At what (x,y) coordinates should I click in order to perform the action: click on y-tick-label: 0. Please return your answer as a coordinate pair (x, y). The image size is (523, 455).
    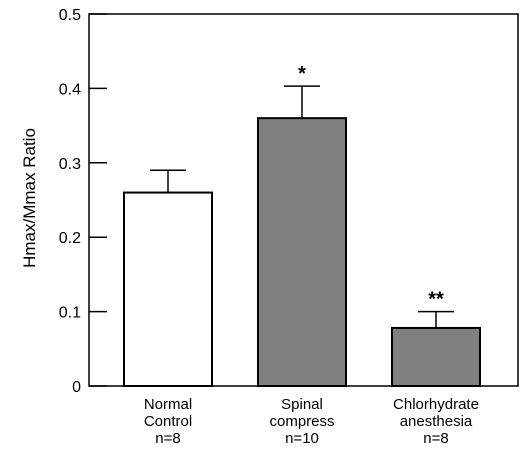
    Looking at the image, I should click on (76, 387).